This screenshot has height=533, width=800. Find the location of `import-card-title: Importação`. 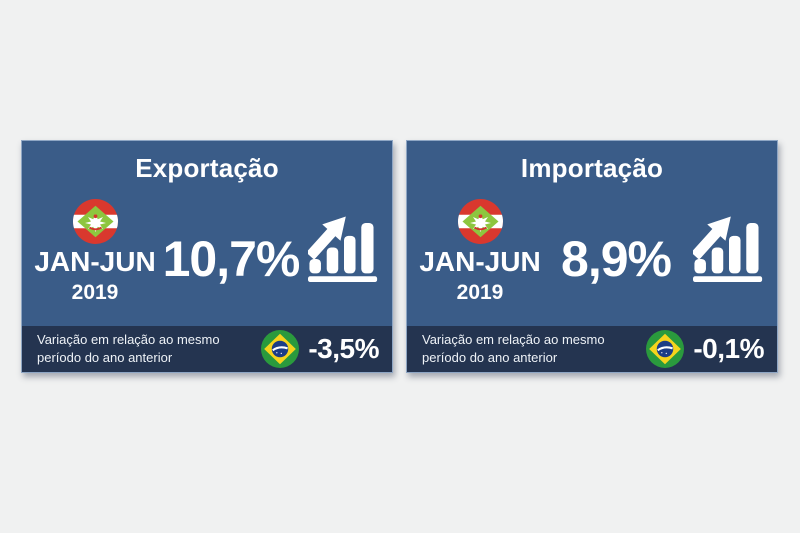

import-card-title: Importação is located at coordinates (592, 168).